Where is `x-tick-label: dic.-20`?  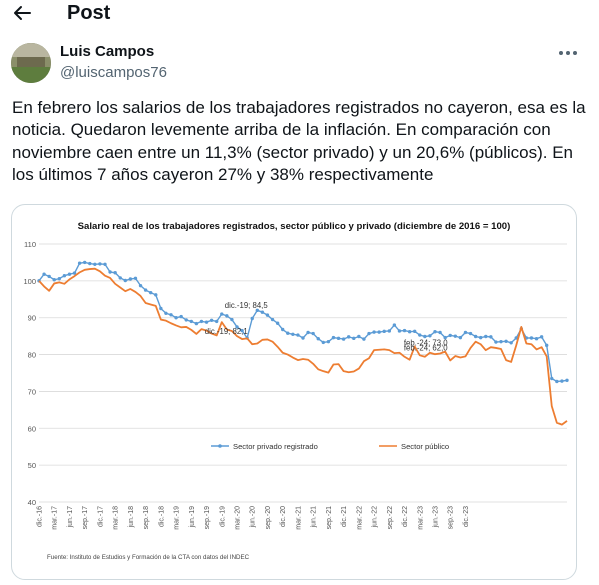
x-tick-label: dic.-20 is located at coordinates (283, 516).